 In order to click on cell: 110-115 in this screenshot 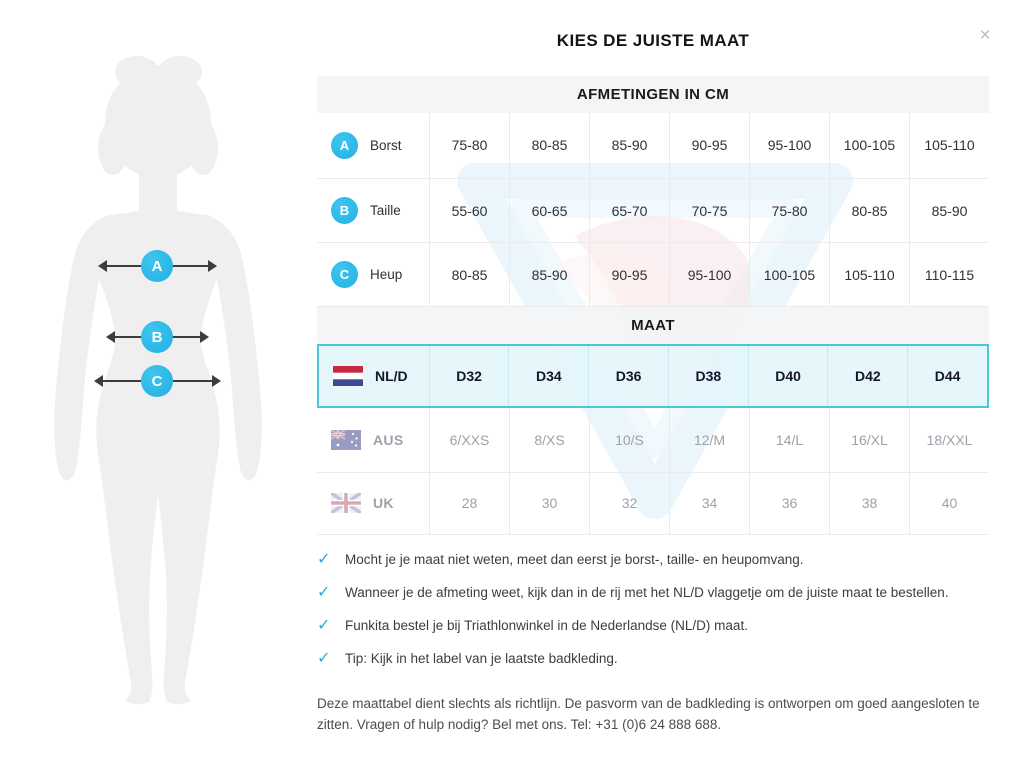, I will do `click(949, 275)`.